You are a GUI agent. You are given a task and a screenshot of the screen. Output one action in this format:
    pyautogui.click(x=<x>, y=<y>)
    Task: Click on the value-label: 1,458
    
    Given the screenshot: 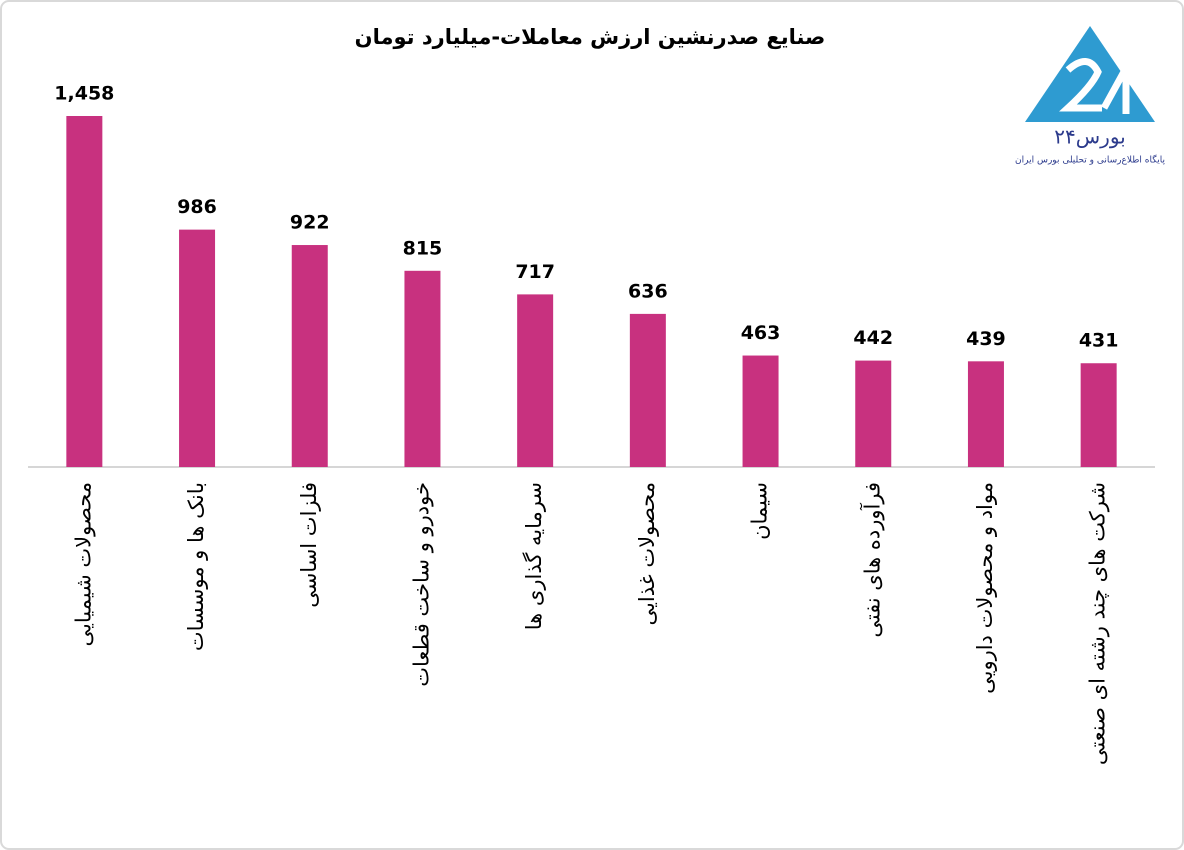 What is the action you would take?
    pyautogui.click(x=84, y=94)
    